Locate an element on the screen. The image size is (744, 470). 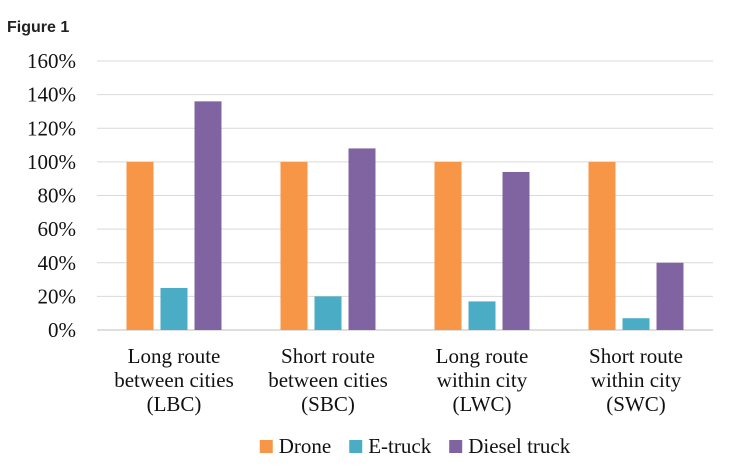
figure-label: Figure 1 is located at coordinates (38, 27).